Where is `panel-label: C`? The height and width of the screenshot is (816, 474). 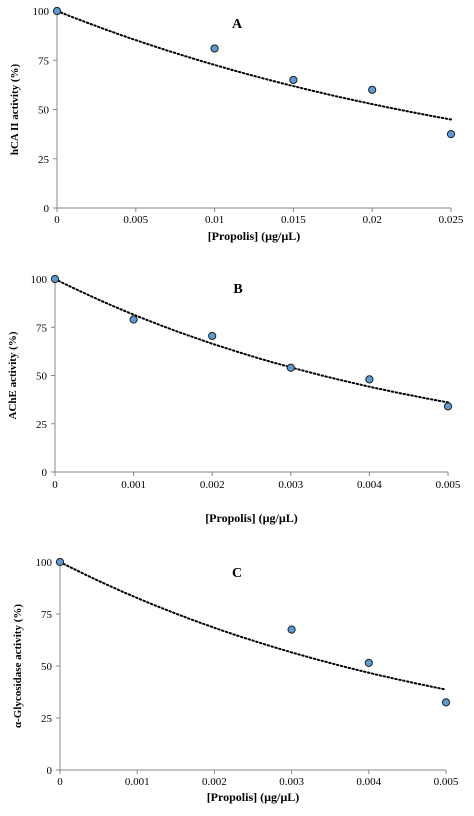 panel-label: C is located at coordinates (237, 573).